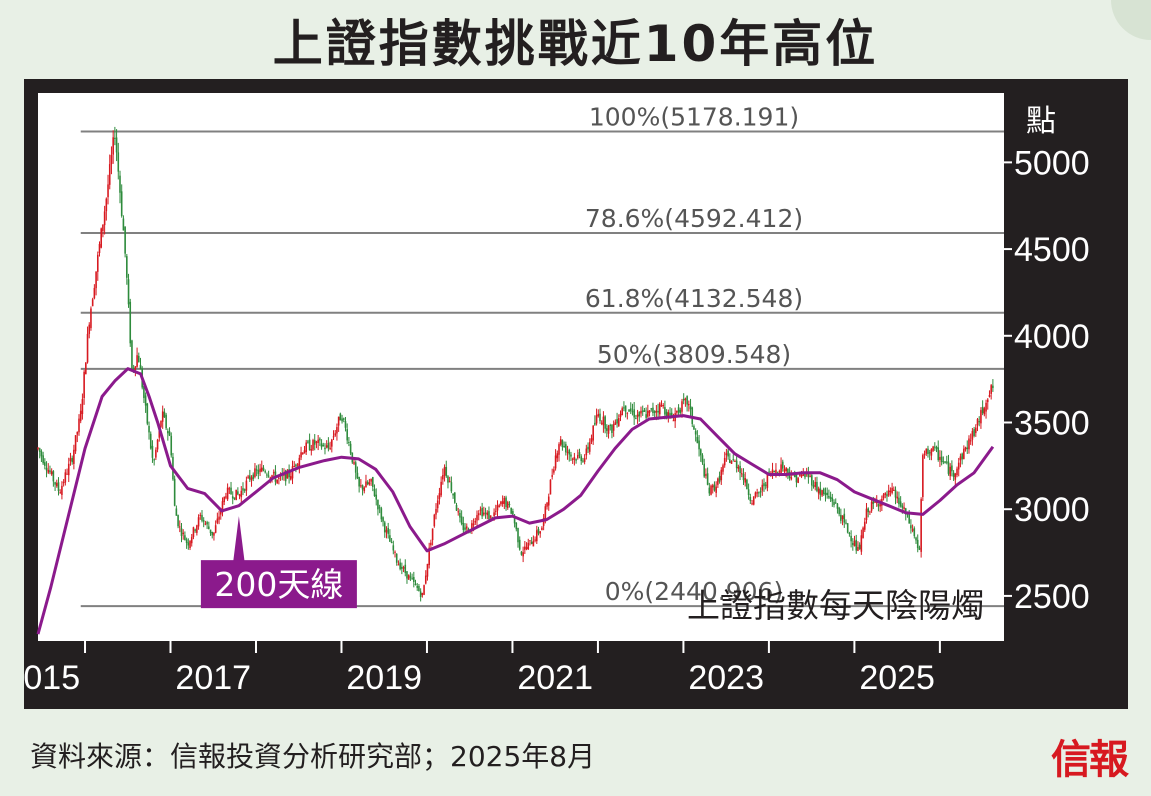  Describe the element at coordinates (694, 298) in the screenshot. I see `fib-label: 61.8%(4132.548)` at that location.